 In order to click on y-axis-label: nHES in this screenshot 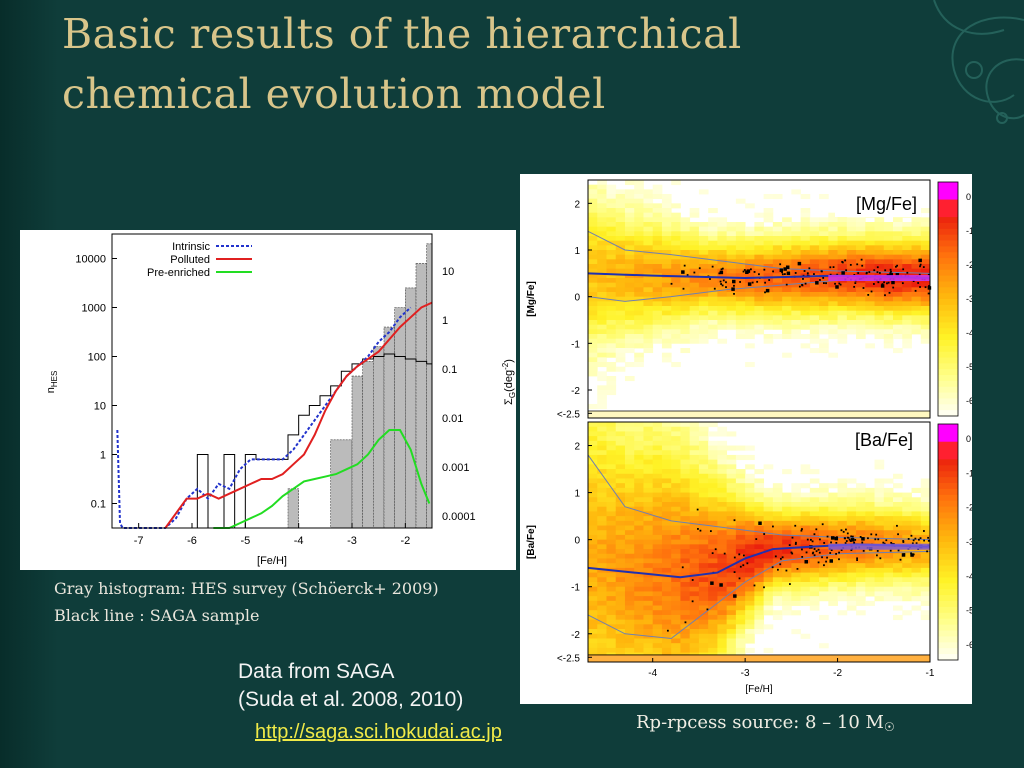, I will do `click(52, 382)`.